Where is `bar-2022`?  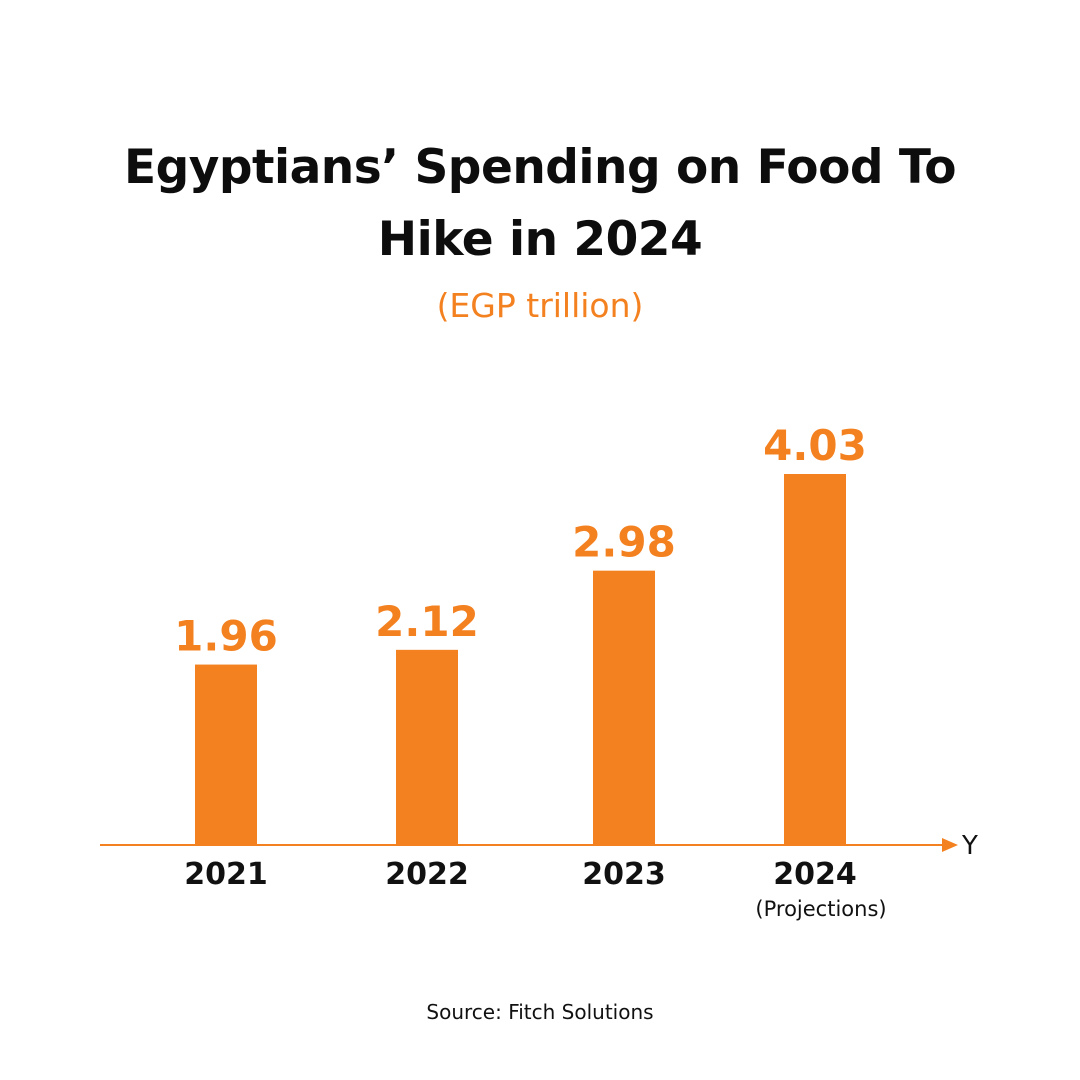 bar-2022 is located at coordinates (427, 747).